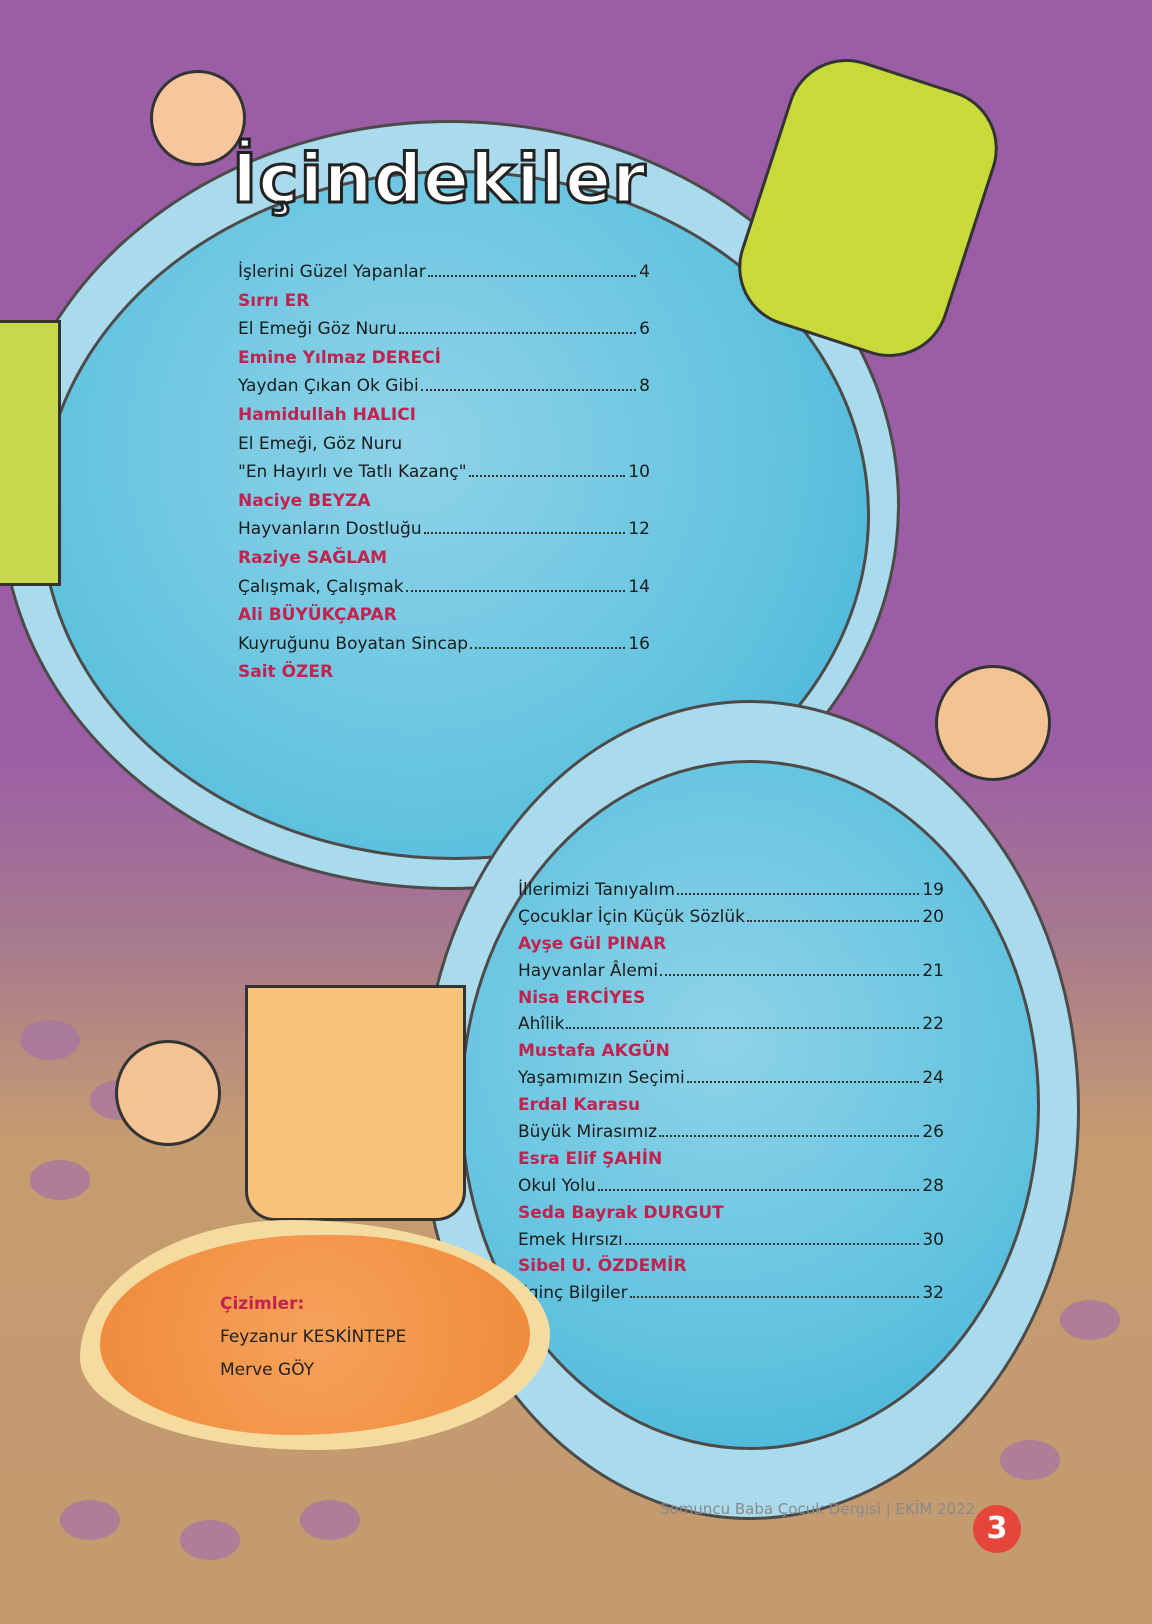 The width and height of the screenshot is (1152, 1624). What do you see at coordinates (444, 305) in the screenshot?
I see `toc-author: Sırrı ER` at bounding box center [444, 305].